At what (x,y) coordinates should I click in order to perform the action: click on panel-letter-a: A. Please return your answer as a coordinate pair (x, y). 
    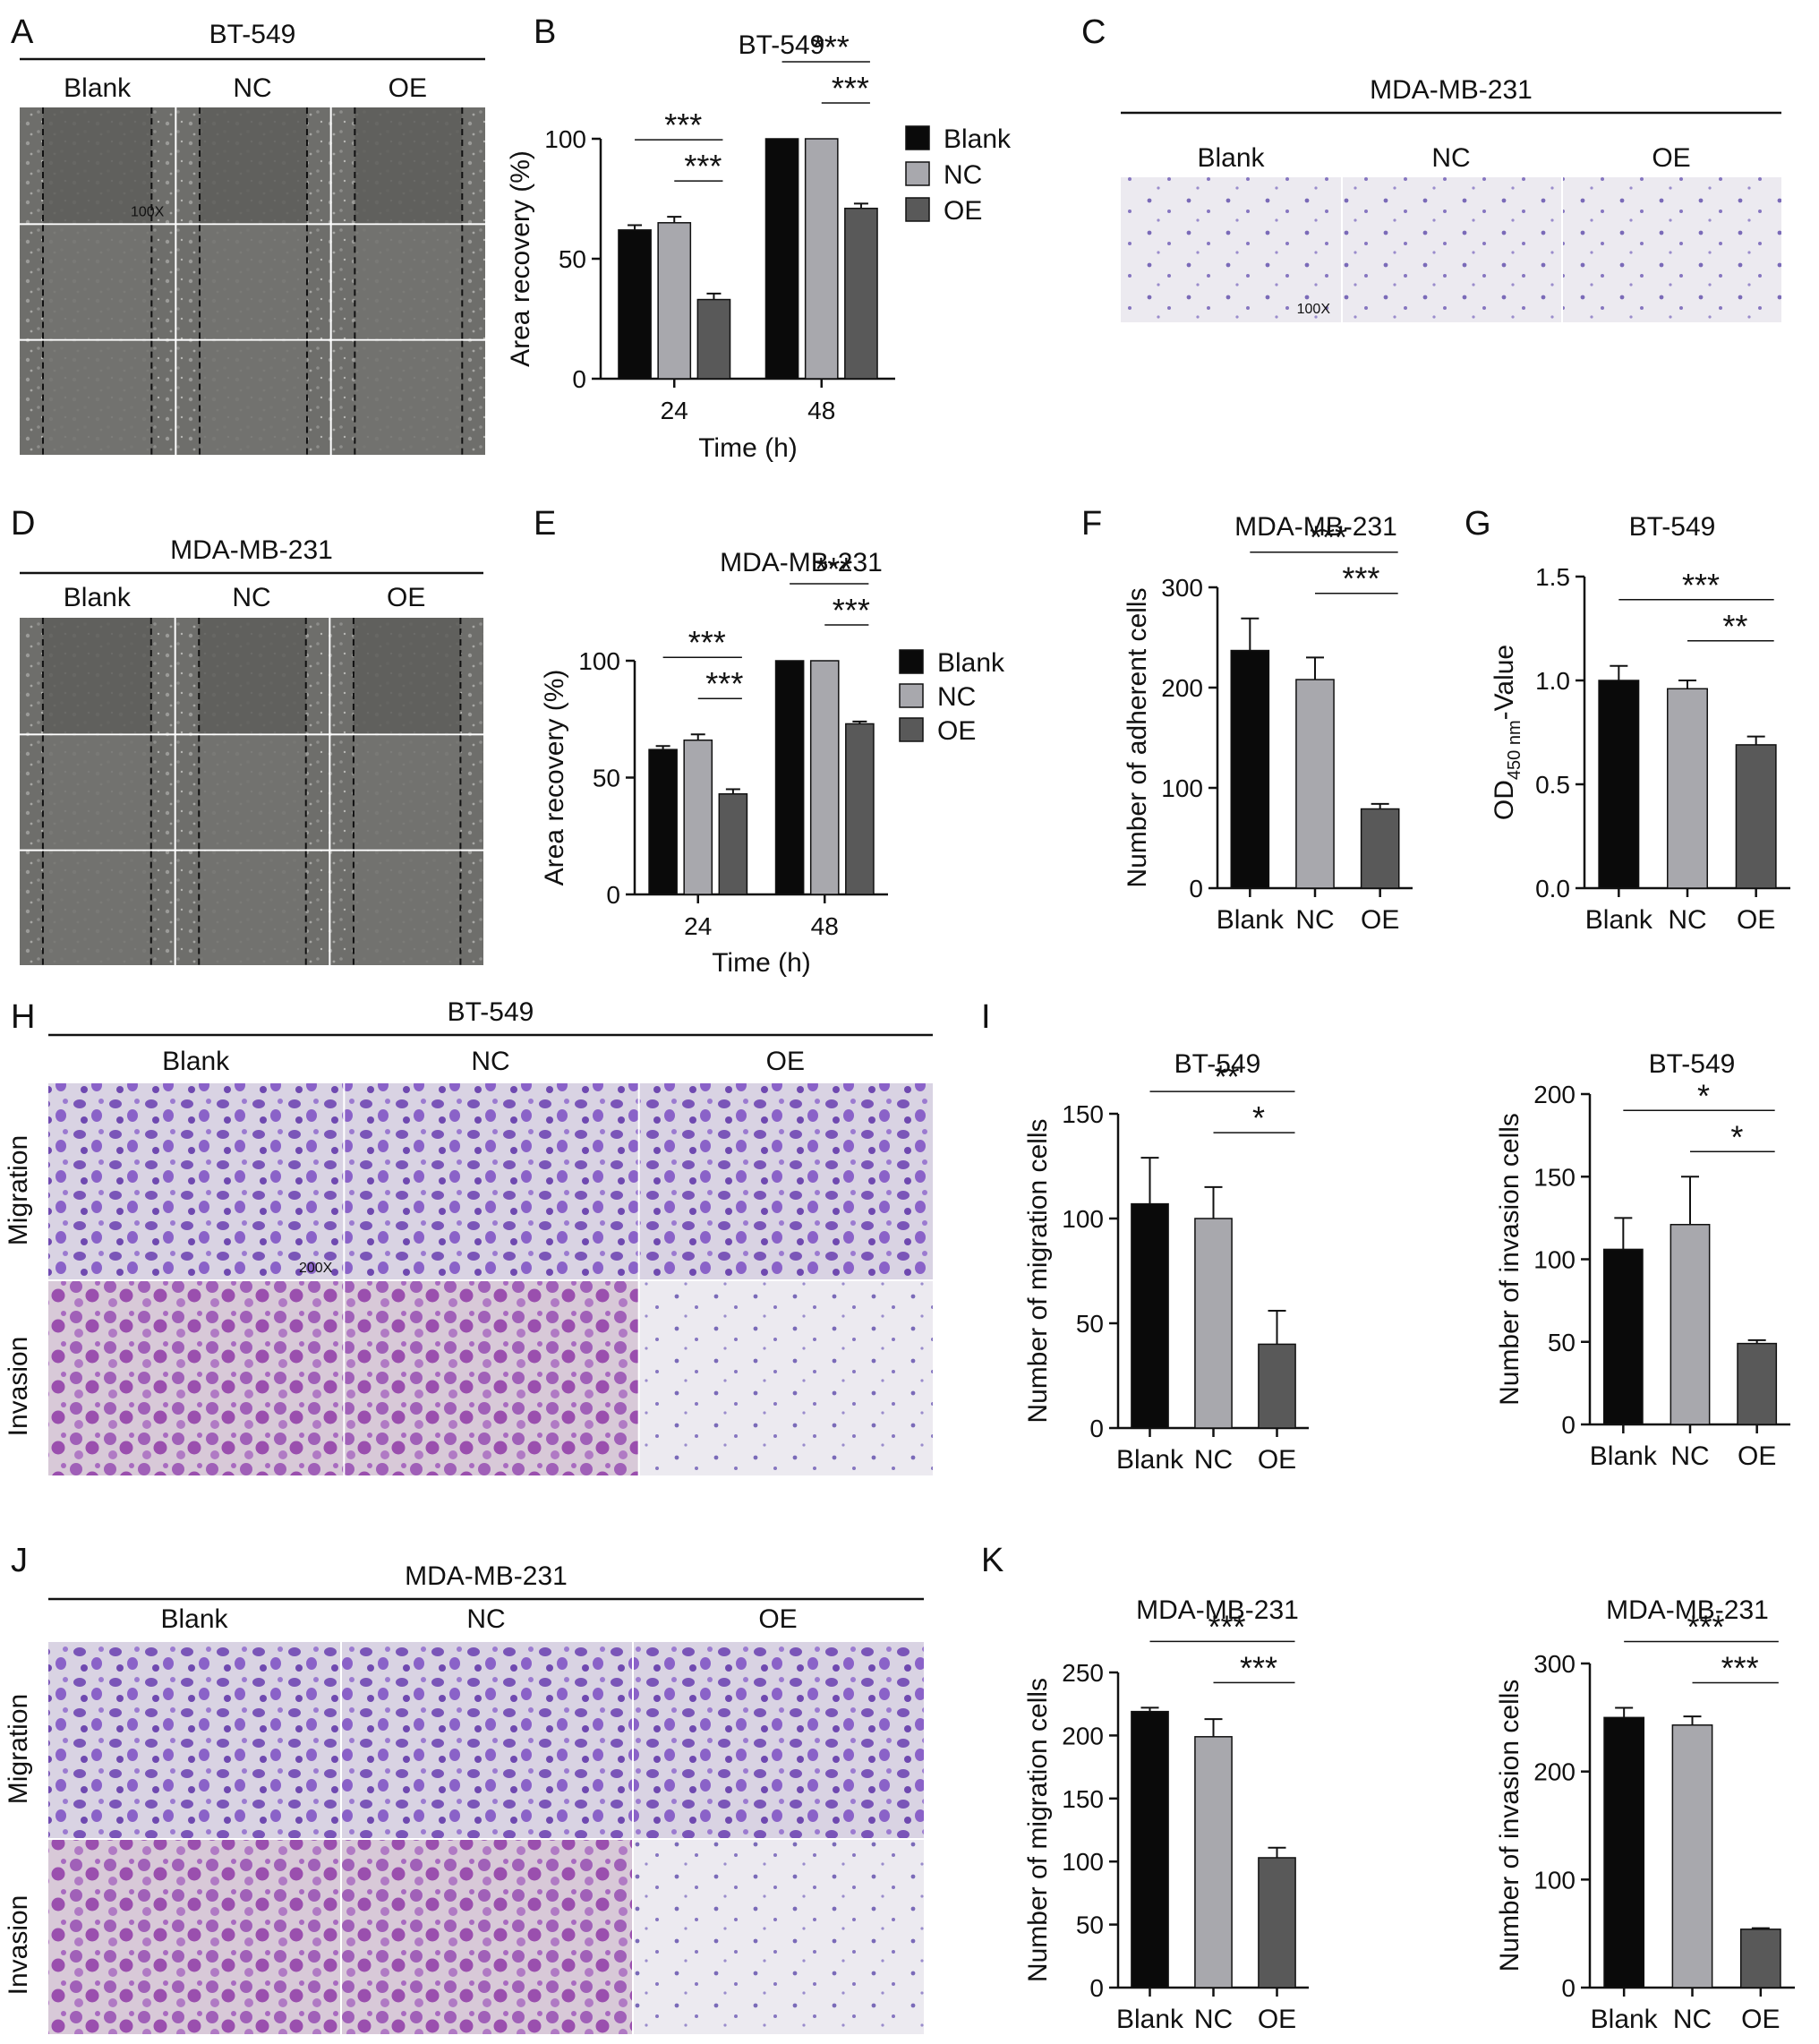
    Looking at the image, I should click on (22, 32).